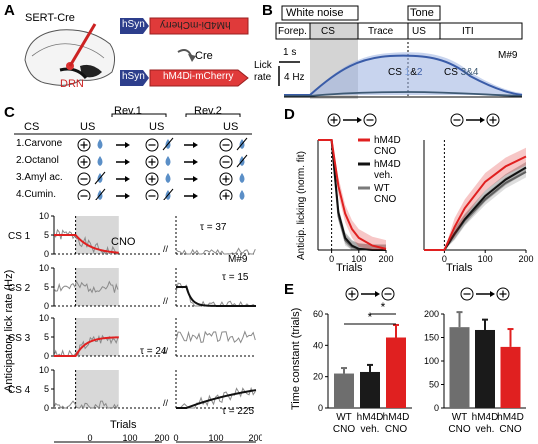  I want to click on x-tick-label: 100, so click(485, 259).